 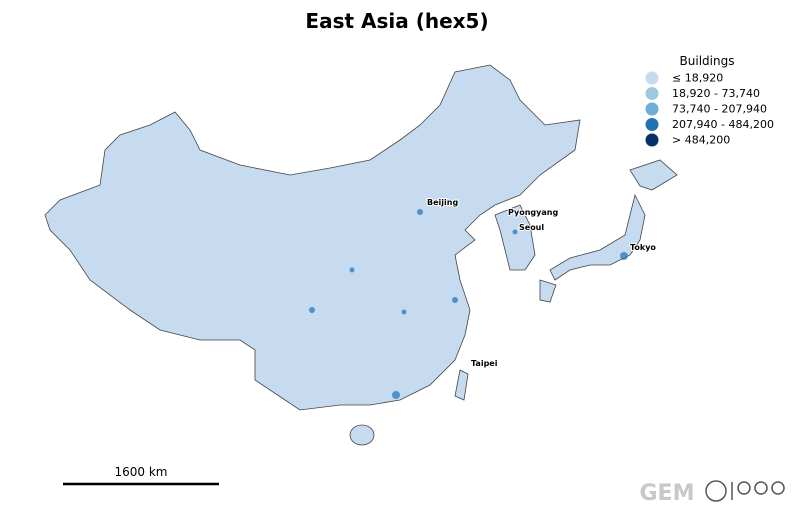 I want to click on building-hotspots, so click(x=468, y=304).